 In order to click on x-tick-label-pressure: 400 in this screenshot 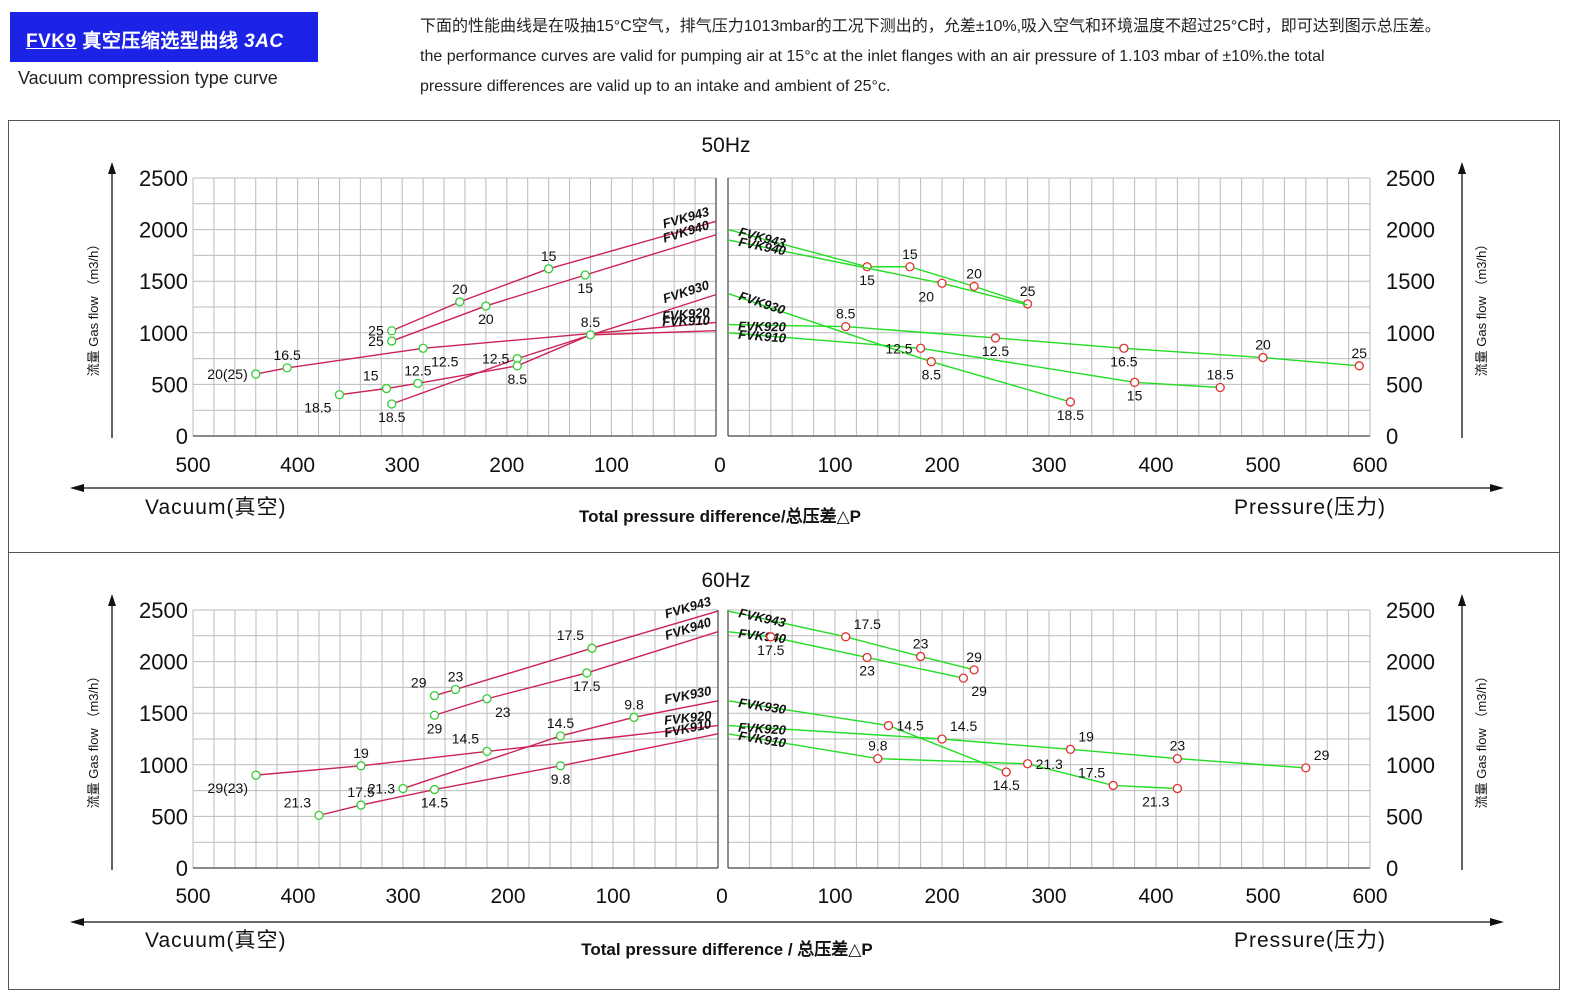, I will do `click(1155, 465)`.